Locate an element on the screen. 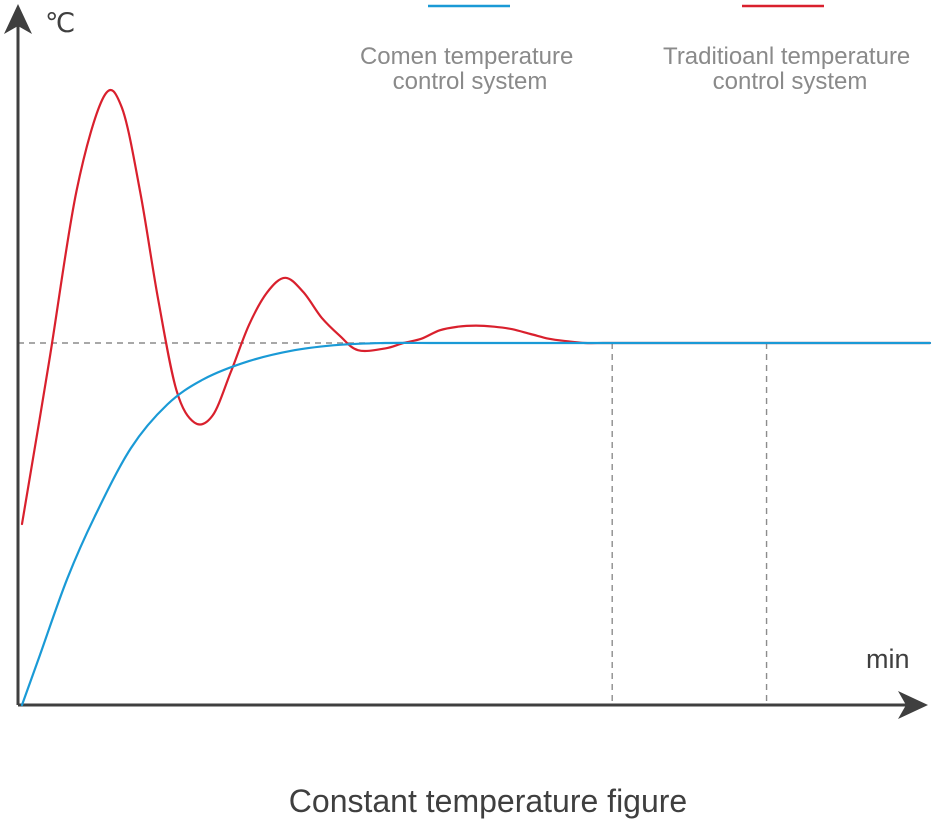  x-axis-label: min is located at coordinates (888, 659).